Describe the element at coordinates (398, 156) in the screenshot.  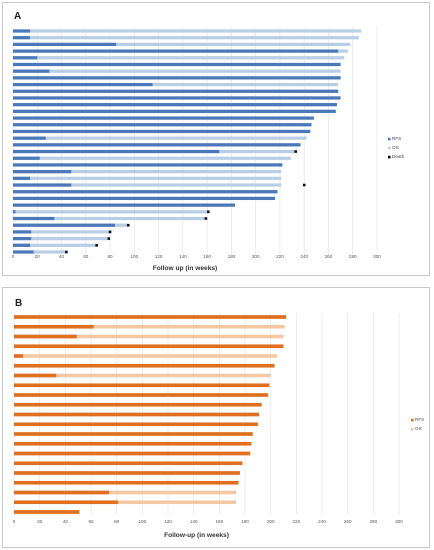
I see `chart-a-legend-label: Death` at that location.